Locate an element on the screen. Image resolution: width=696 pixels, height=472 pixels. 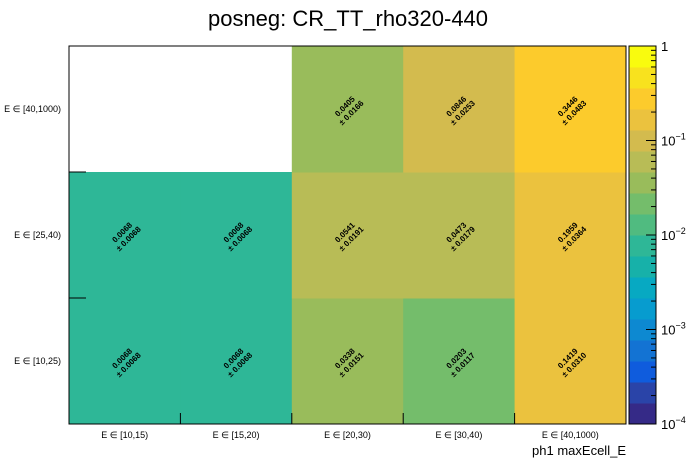
x-tick-label: E ∈ [20,30) is located at coordinates (347, 435).